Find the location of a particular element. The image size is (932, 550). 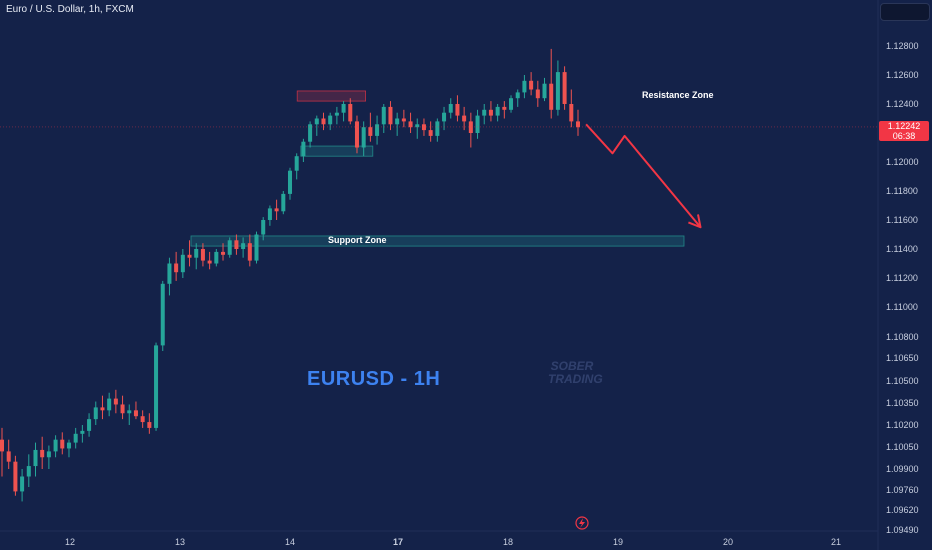

last-price-tag: 1.12242 06:38 is located at coordinates (904, 131).